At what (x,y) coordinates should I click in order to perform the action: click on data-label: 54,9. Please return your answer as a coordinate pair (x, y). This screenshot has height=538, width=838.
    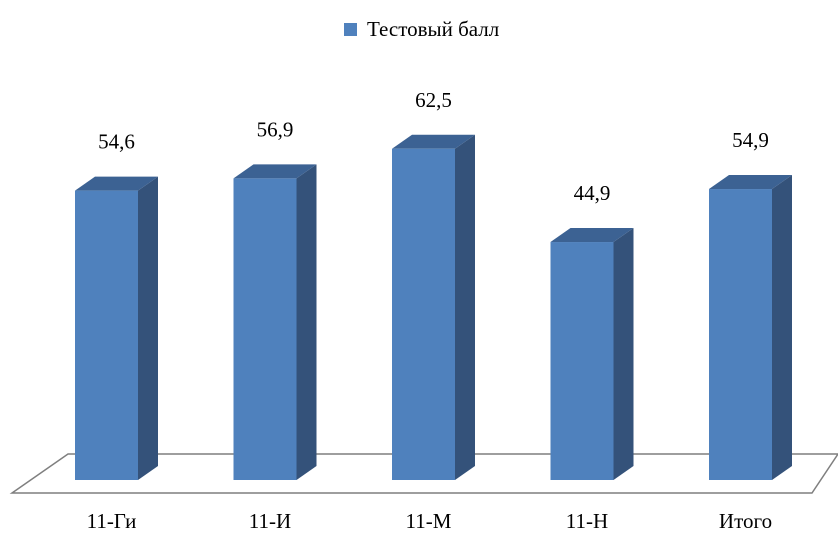
    Looking at the image, I should click on (750, 140).